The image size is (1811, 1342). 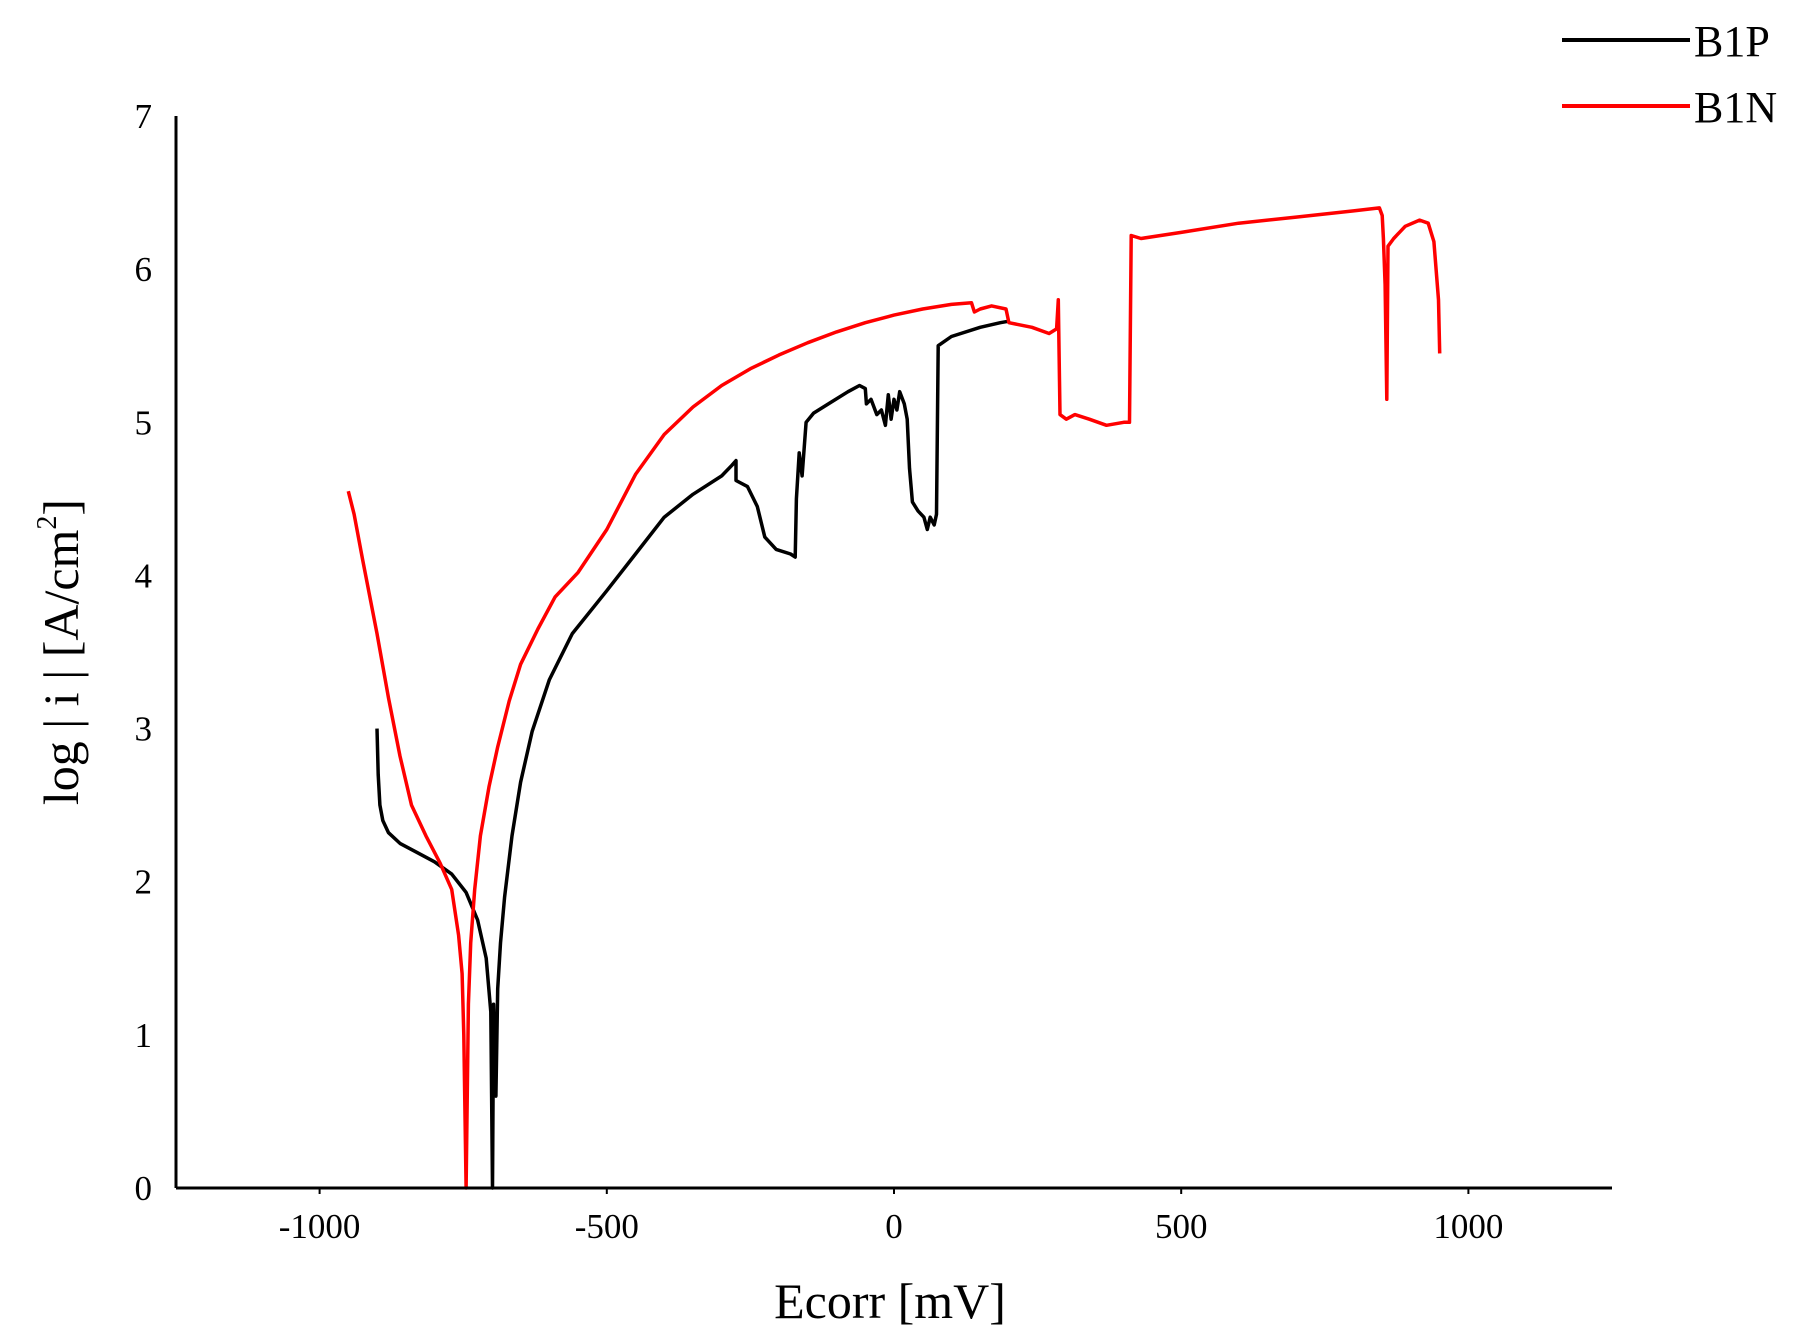 I want to click on y-tick-label: 3, so click(x=144, y=729).